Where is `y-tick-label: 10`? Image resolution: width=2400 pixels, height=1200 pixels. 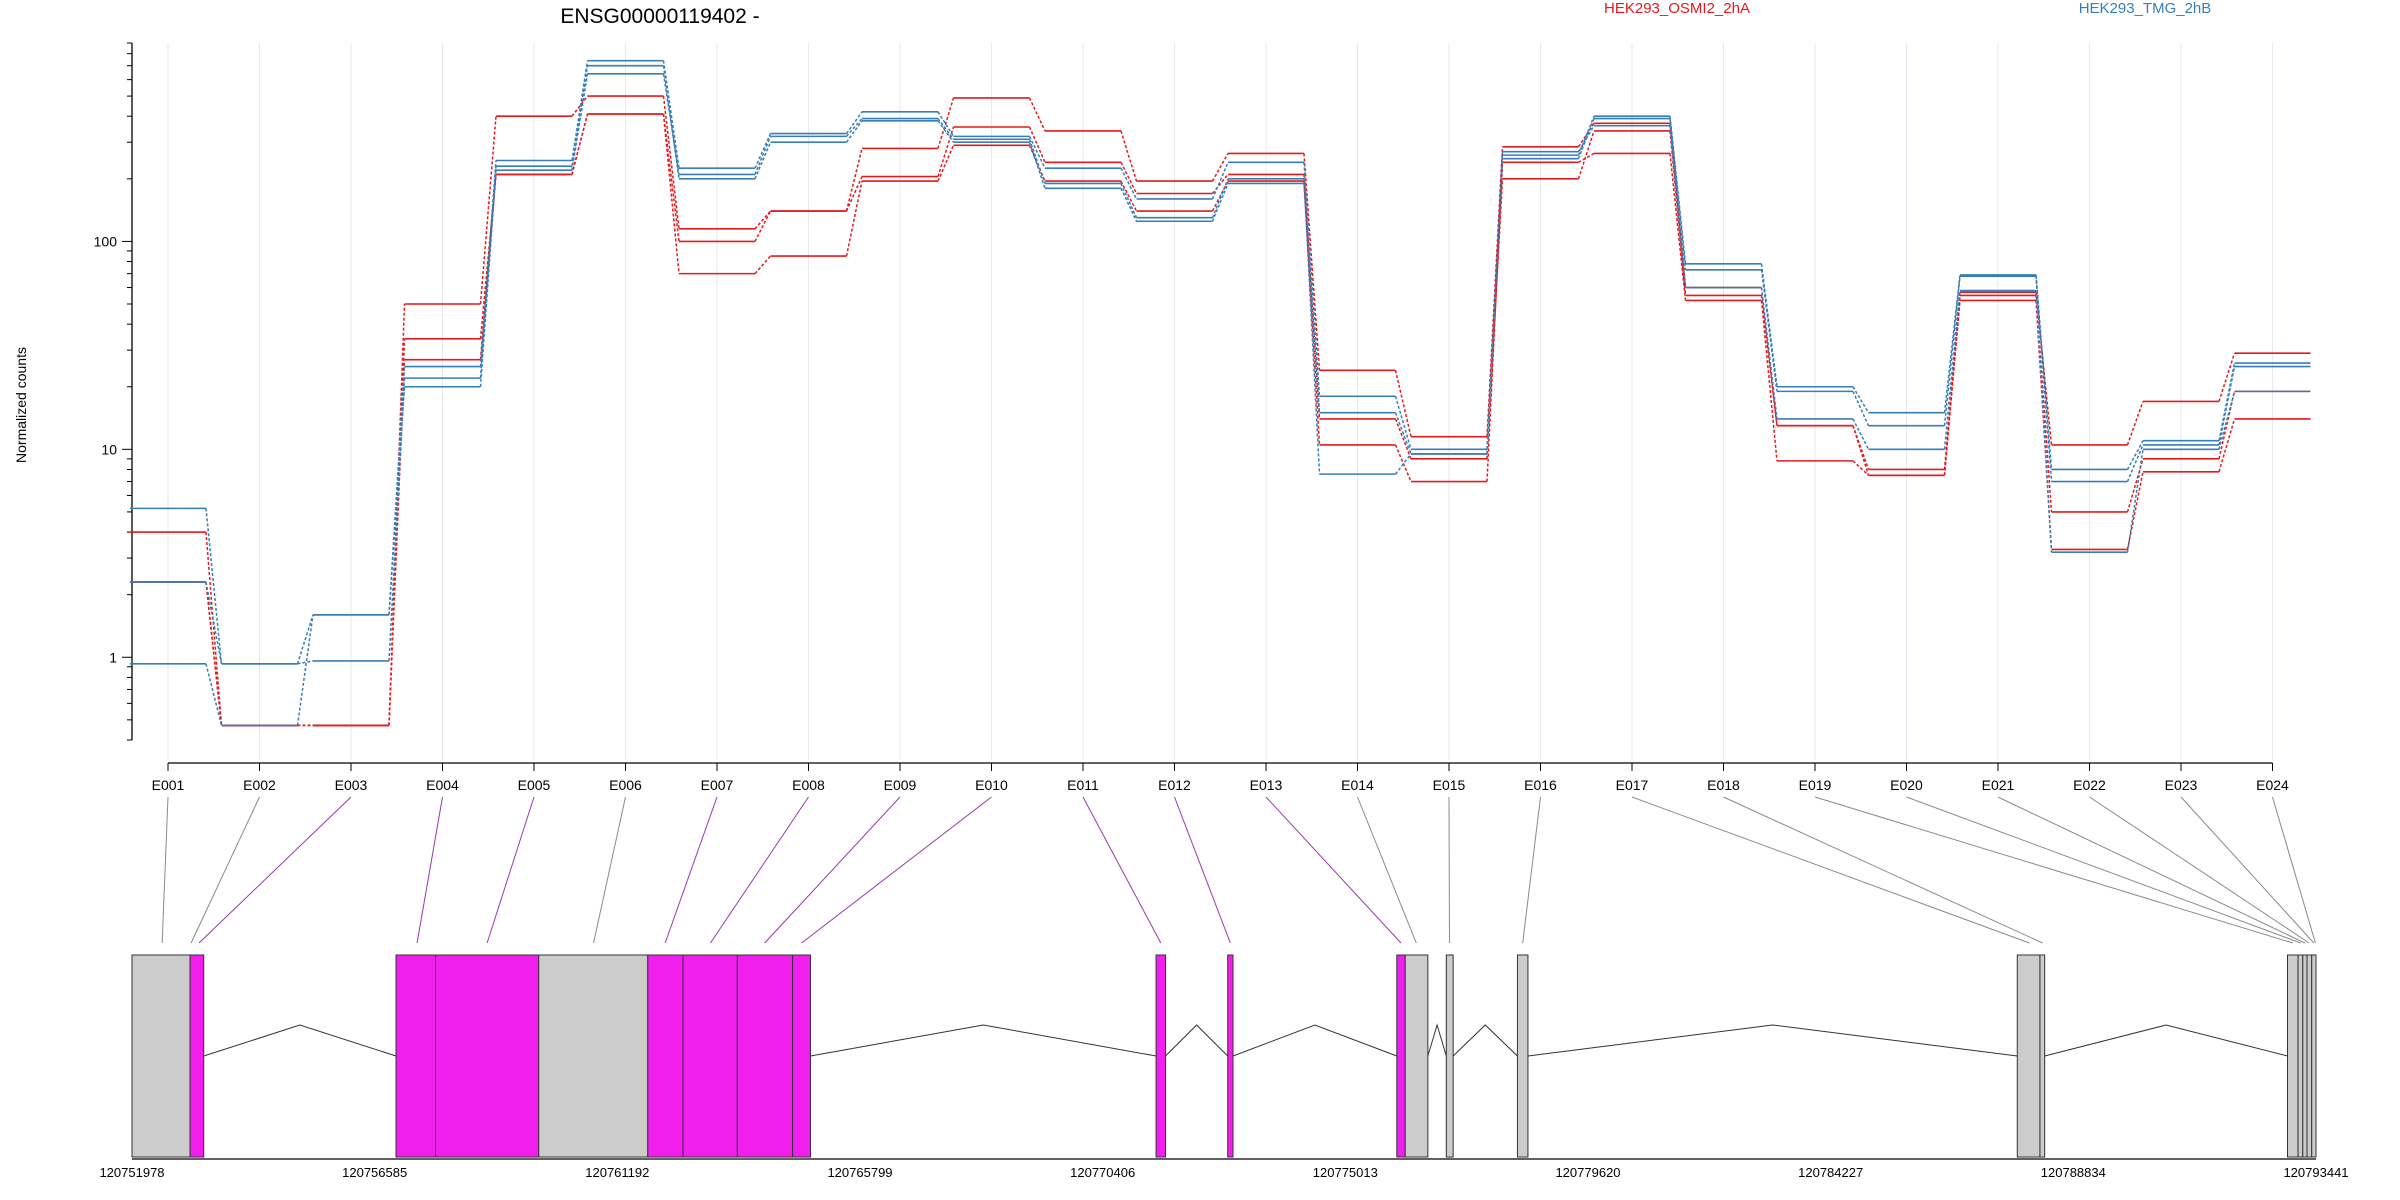
y-tick-label: 10 is located at coordinates (109, 449).